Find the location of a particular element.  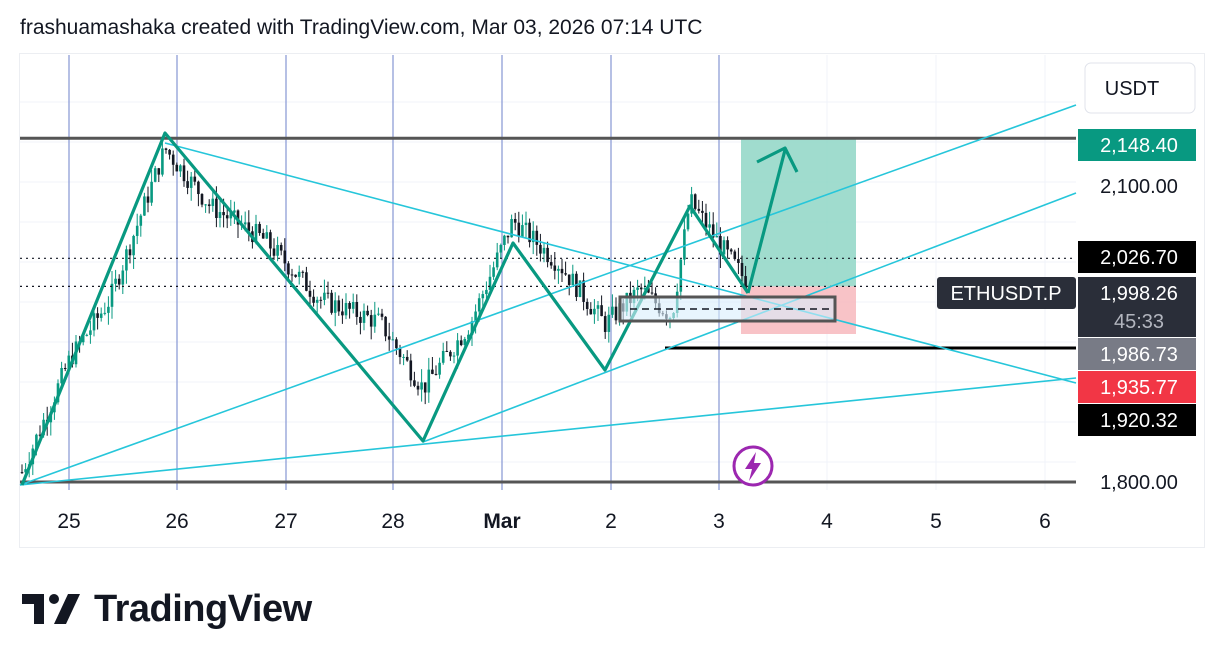

y-axis-label: 2,100.00 is located at coordinates (1139, 187).